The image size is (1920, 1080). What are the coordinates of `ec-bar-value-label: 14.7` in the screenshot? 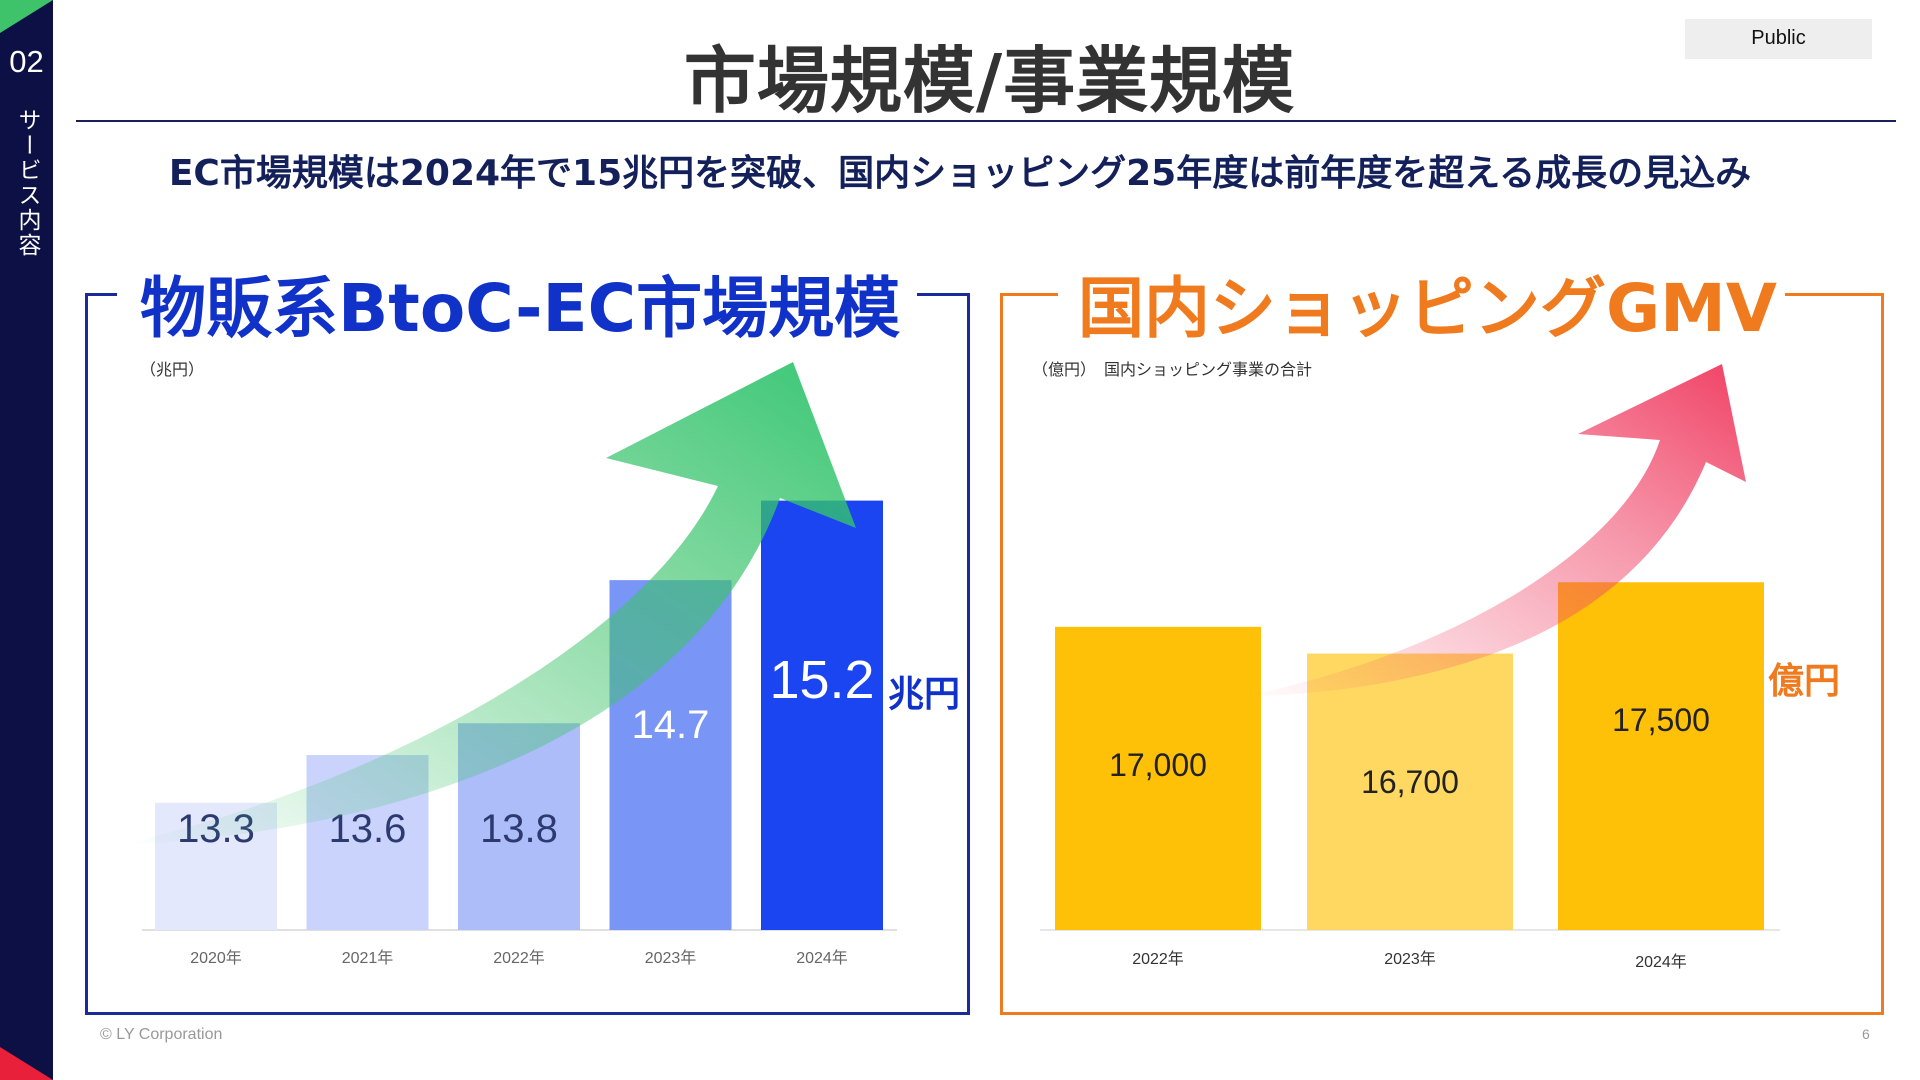 It's located at (671, 725).